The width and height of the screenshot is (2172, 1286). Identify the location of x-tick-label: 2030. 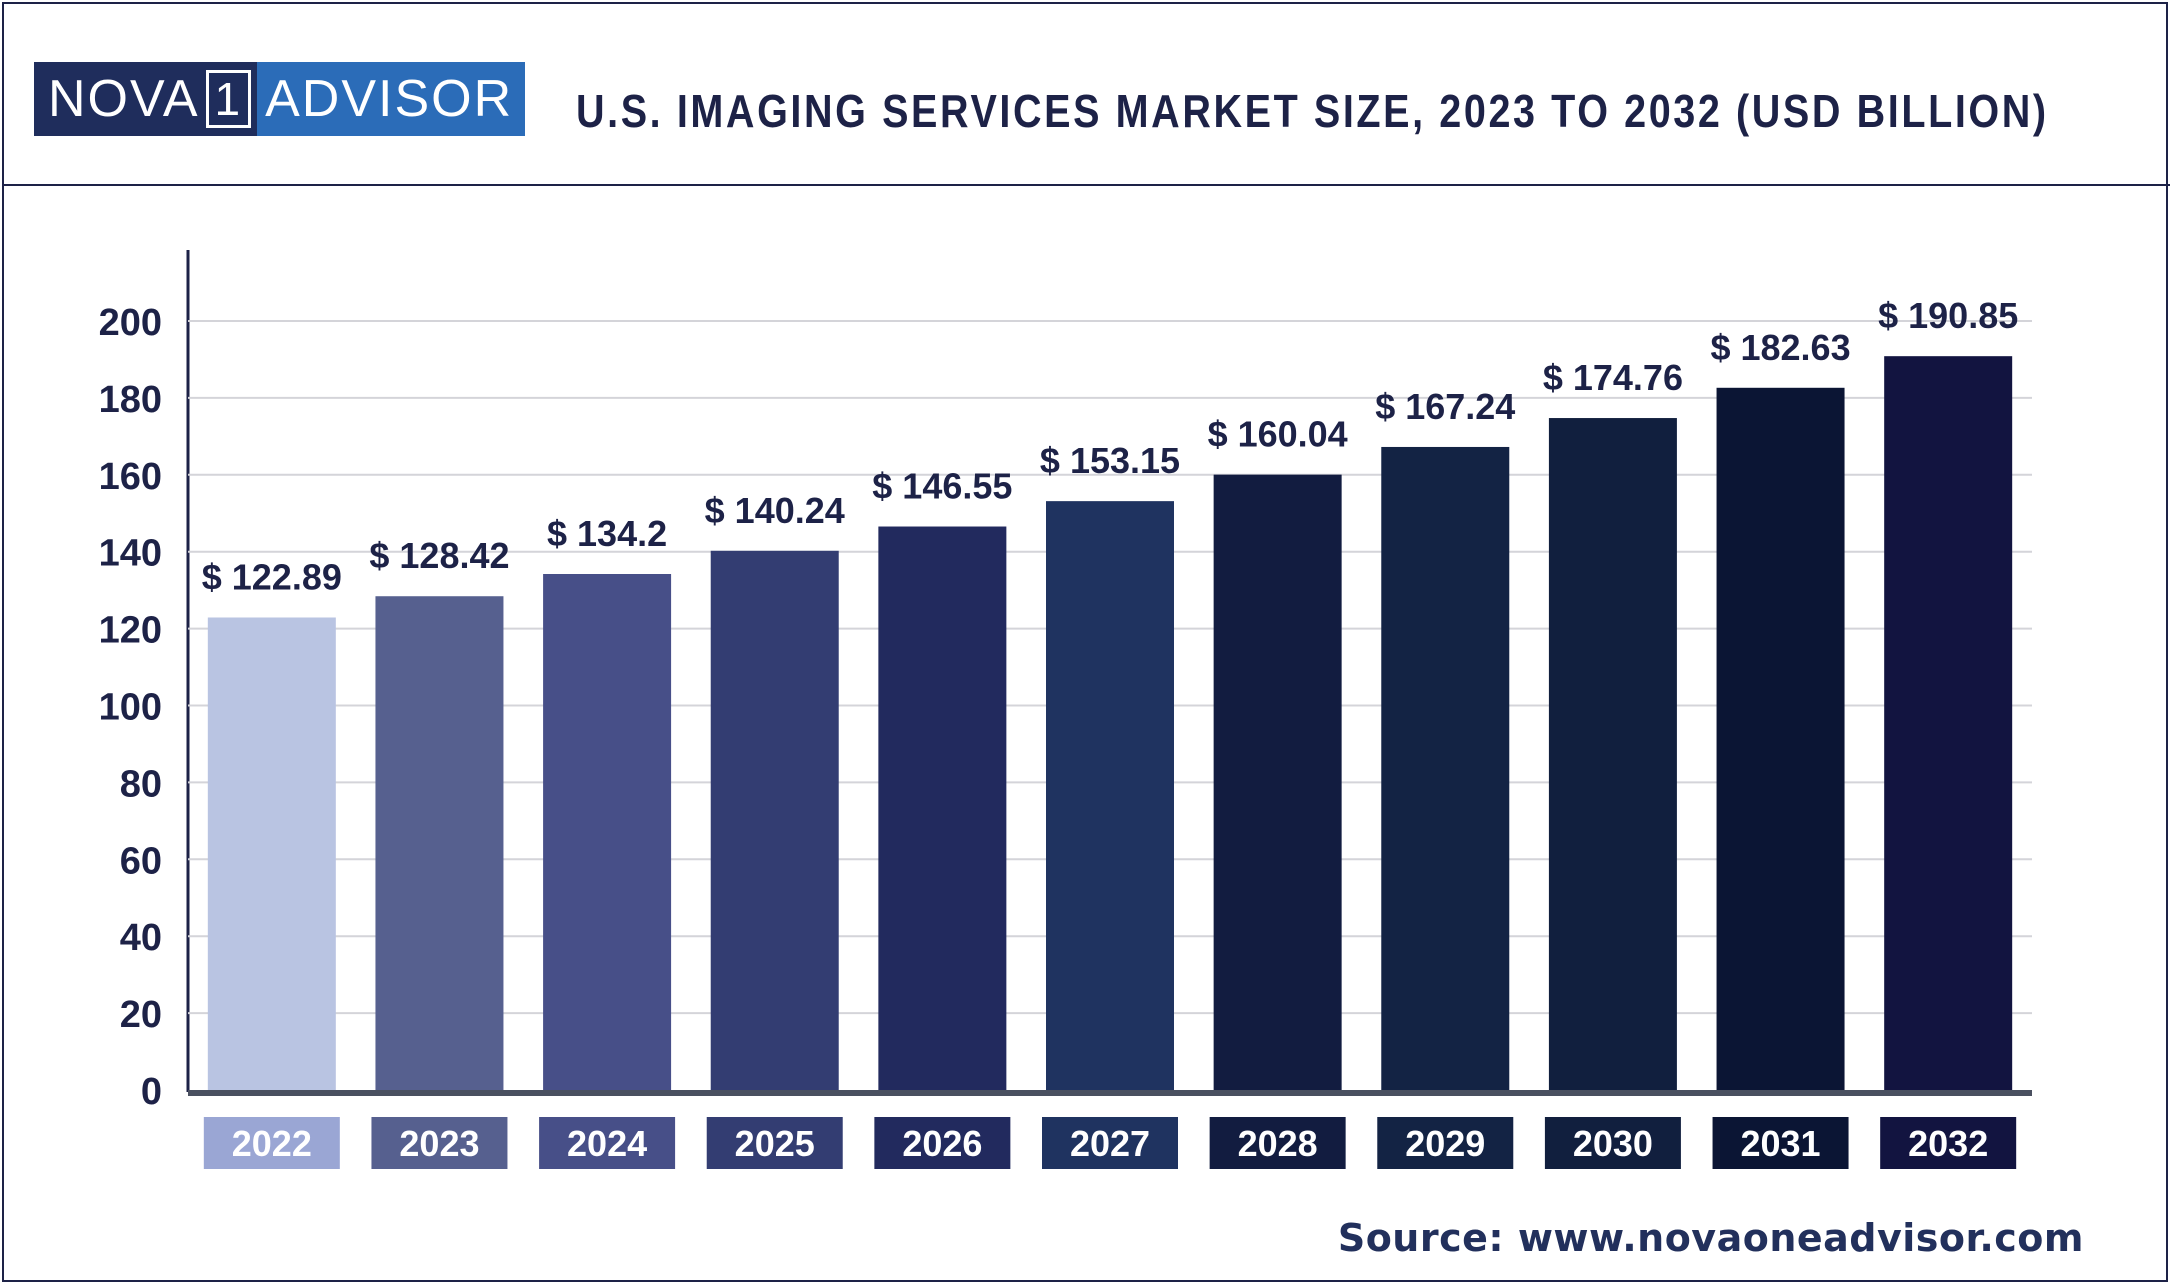
(1613, 1143).